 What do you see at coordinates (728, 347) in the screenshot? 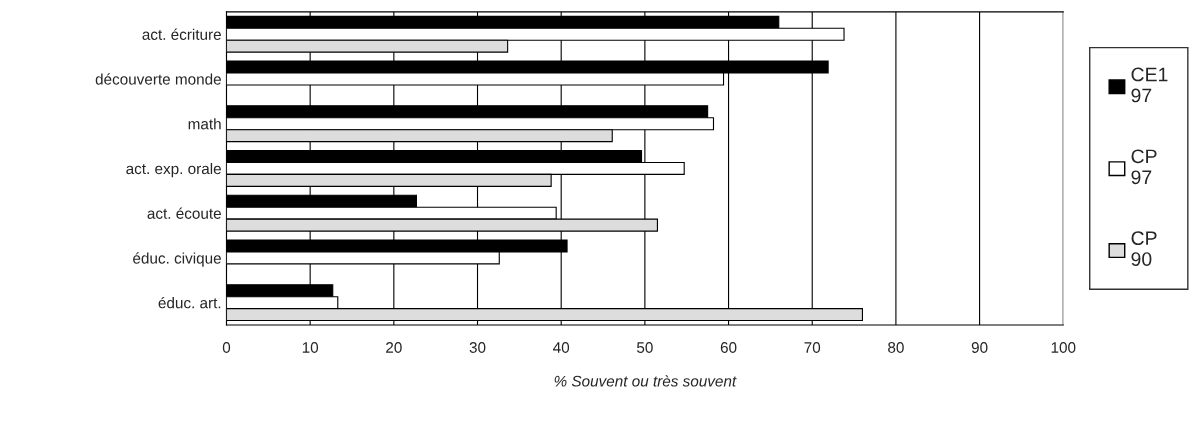
I see `x-tick-label: 60` at bounding box center [728, 347].